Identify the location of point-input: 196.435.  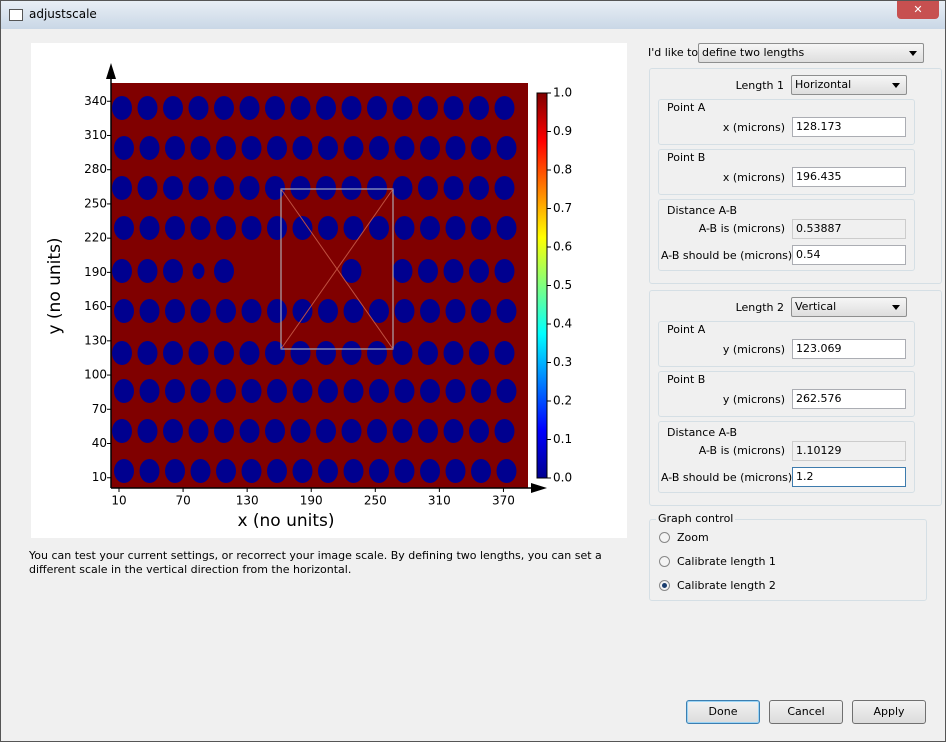
(849, 177).